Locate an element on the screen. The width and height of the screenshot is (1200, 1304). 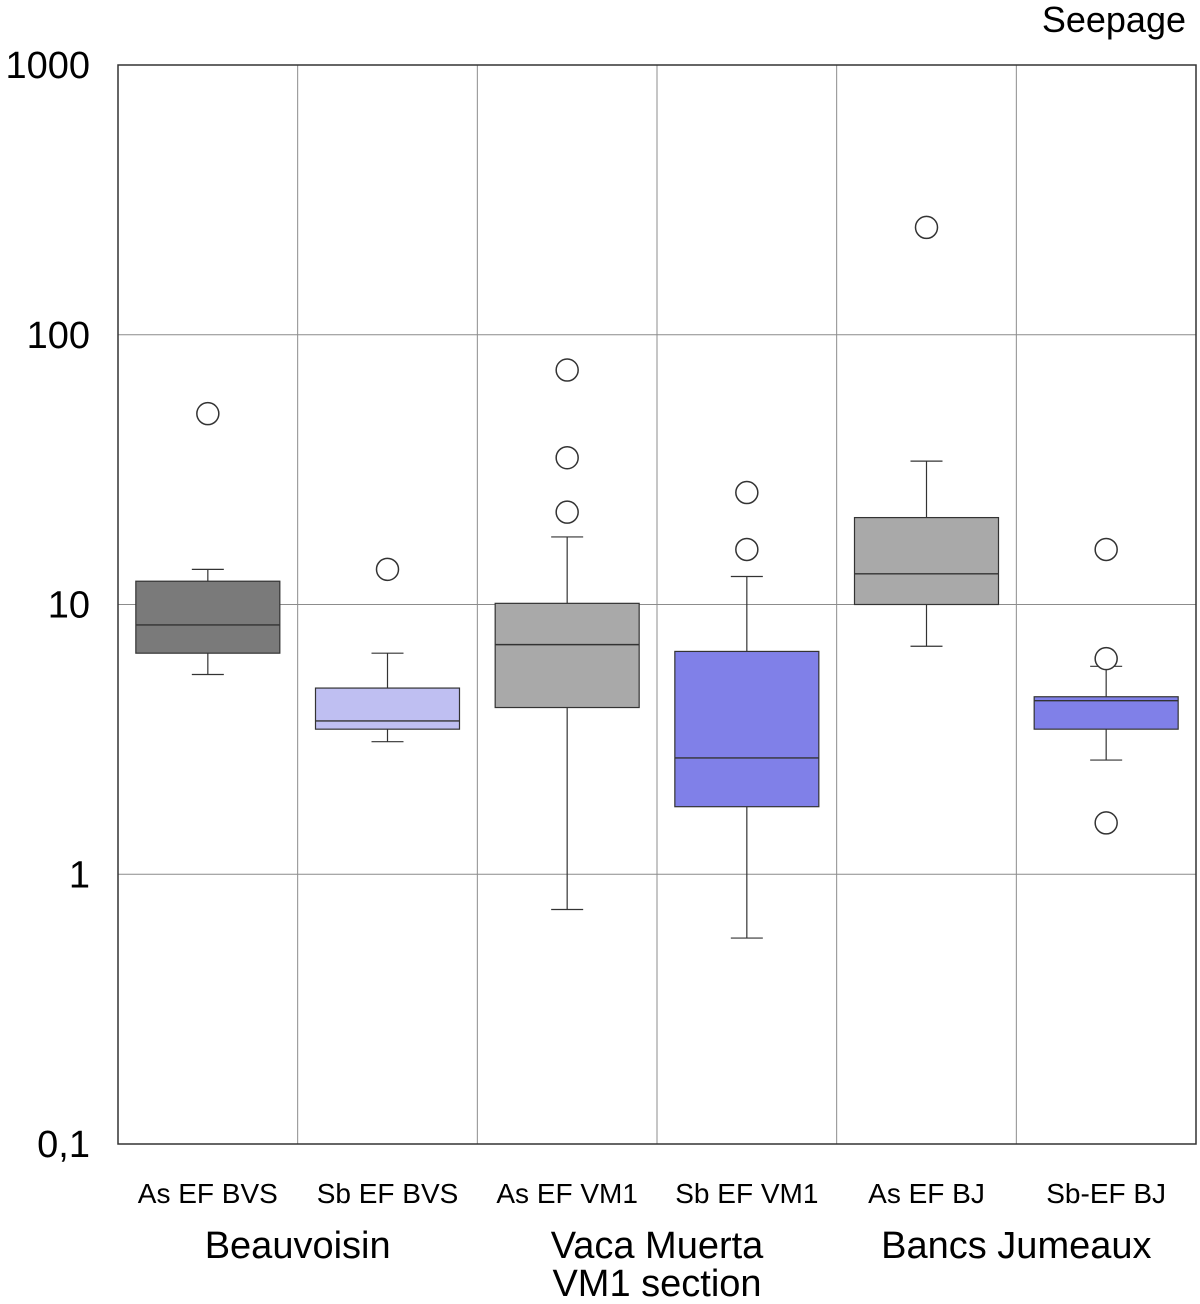
category-label: As EF BVS is located at coordinates (208, 1193).